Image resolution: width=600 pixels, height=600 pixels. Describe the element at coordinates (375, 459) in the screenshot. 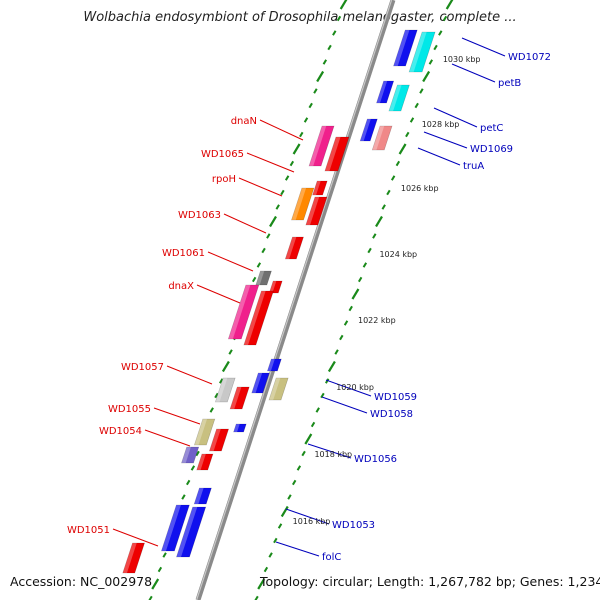

I see `right-gene-label: WD1056` at that location.